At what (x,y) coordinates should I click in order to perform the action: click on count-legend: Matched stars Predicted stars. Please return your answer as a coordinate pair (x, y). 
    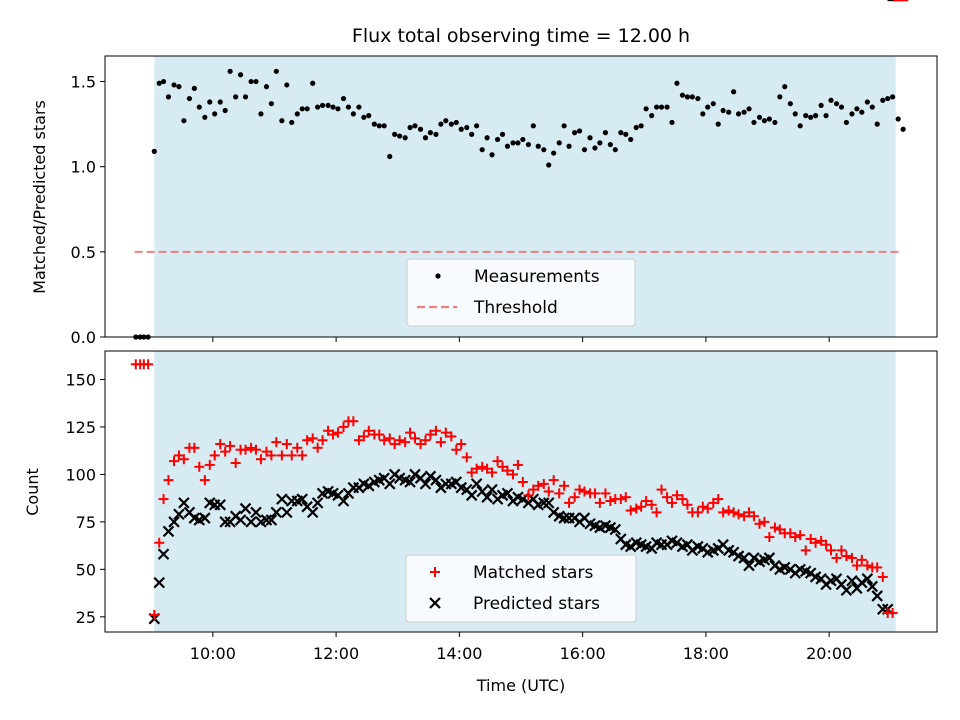
    Looking at the image, I should click on (521, 588).